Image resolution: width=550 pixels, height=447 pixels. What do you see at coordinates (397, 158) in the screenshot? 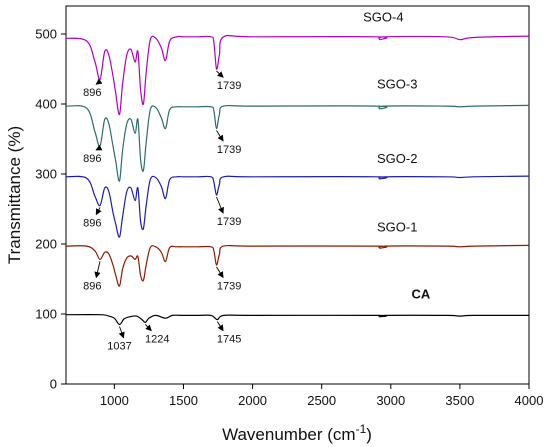
I see `series-label-sgo-2: SGO-2` at bounding box center [397, 158].